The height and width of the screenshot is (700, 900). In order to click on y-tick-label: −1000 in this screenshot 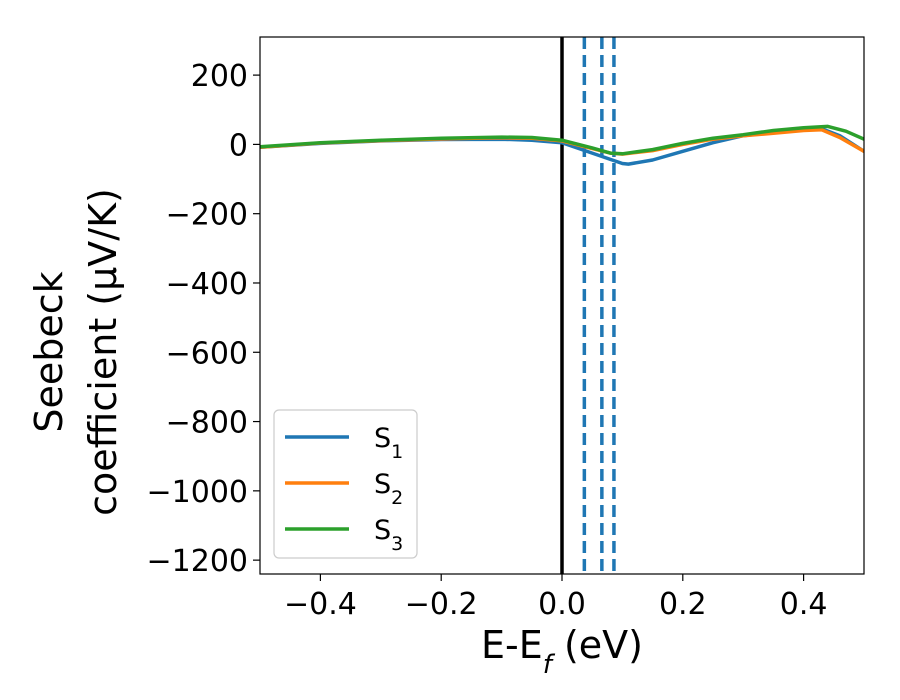, I will do `click(197, 492)`.